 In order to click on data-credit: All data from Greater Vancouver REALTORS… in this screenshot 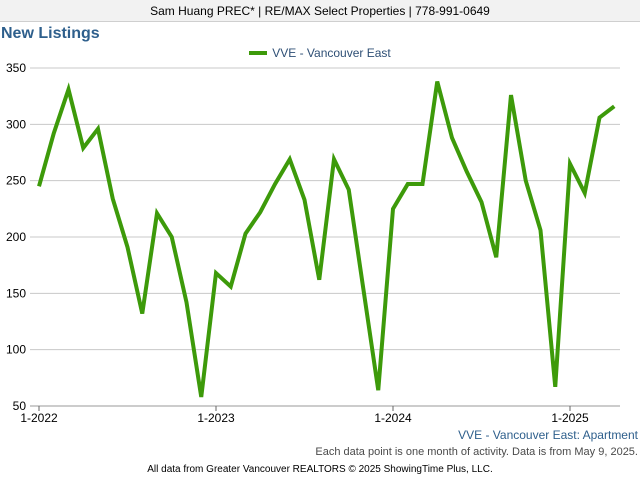, I will do `click(320, 469)`.